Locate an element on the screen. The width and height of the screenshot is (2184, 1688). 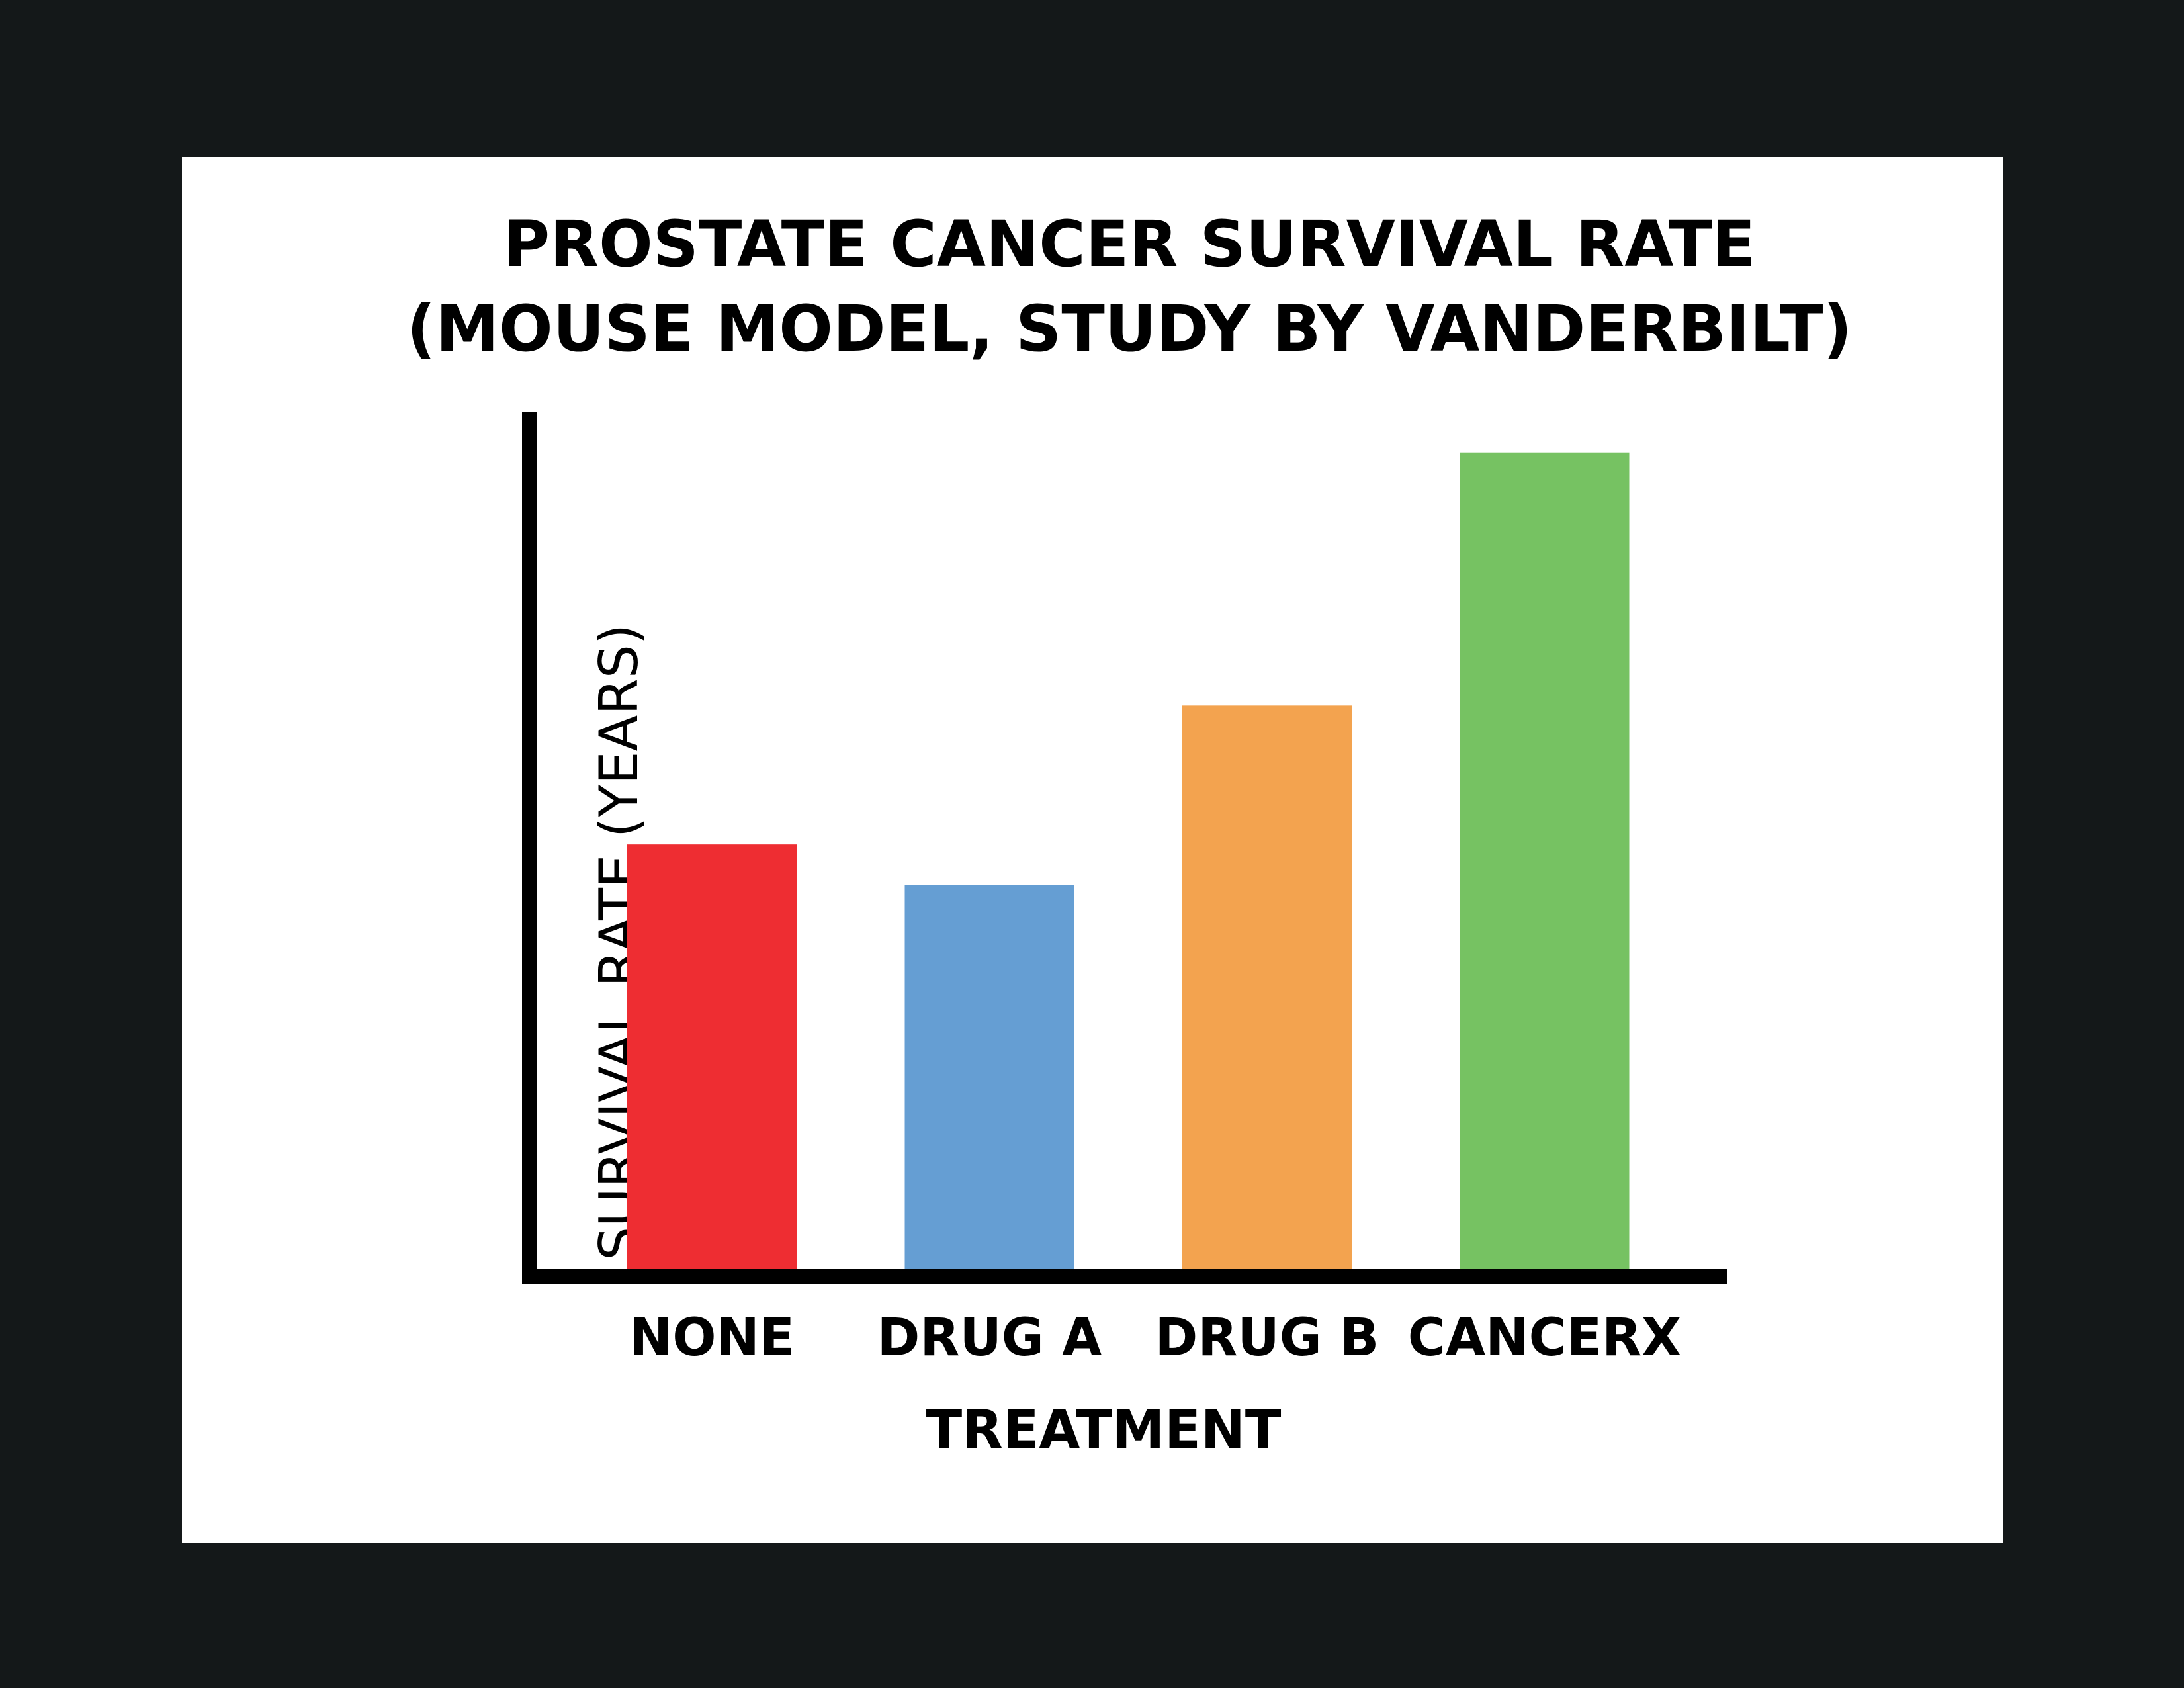
bar-none is located at coordinates (712, 1056).